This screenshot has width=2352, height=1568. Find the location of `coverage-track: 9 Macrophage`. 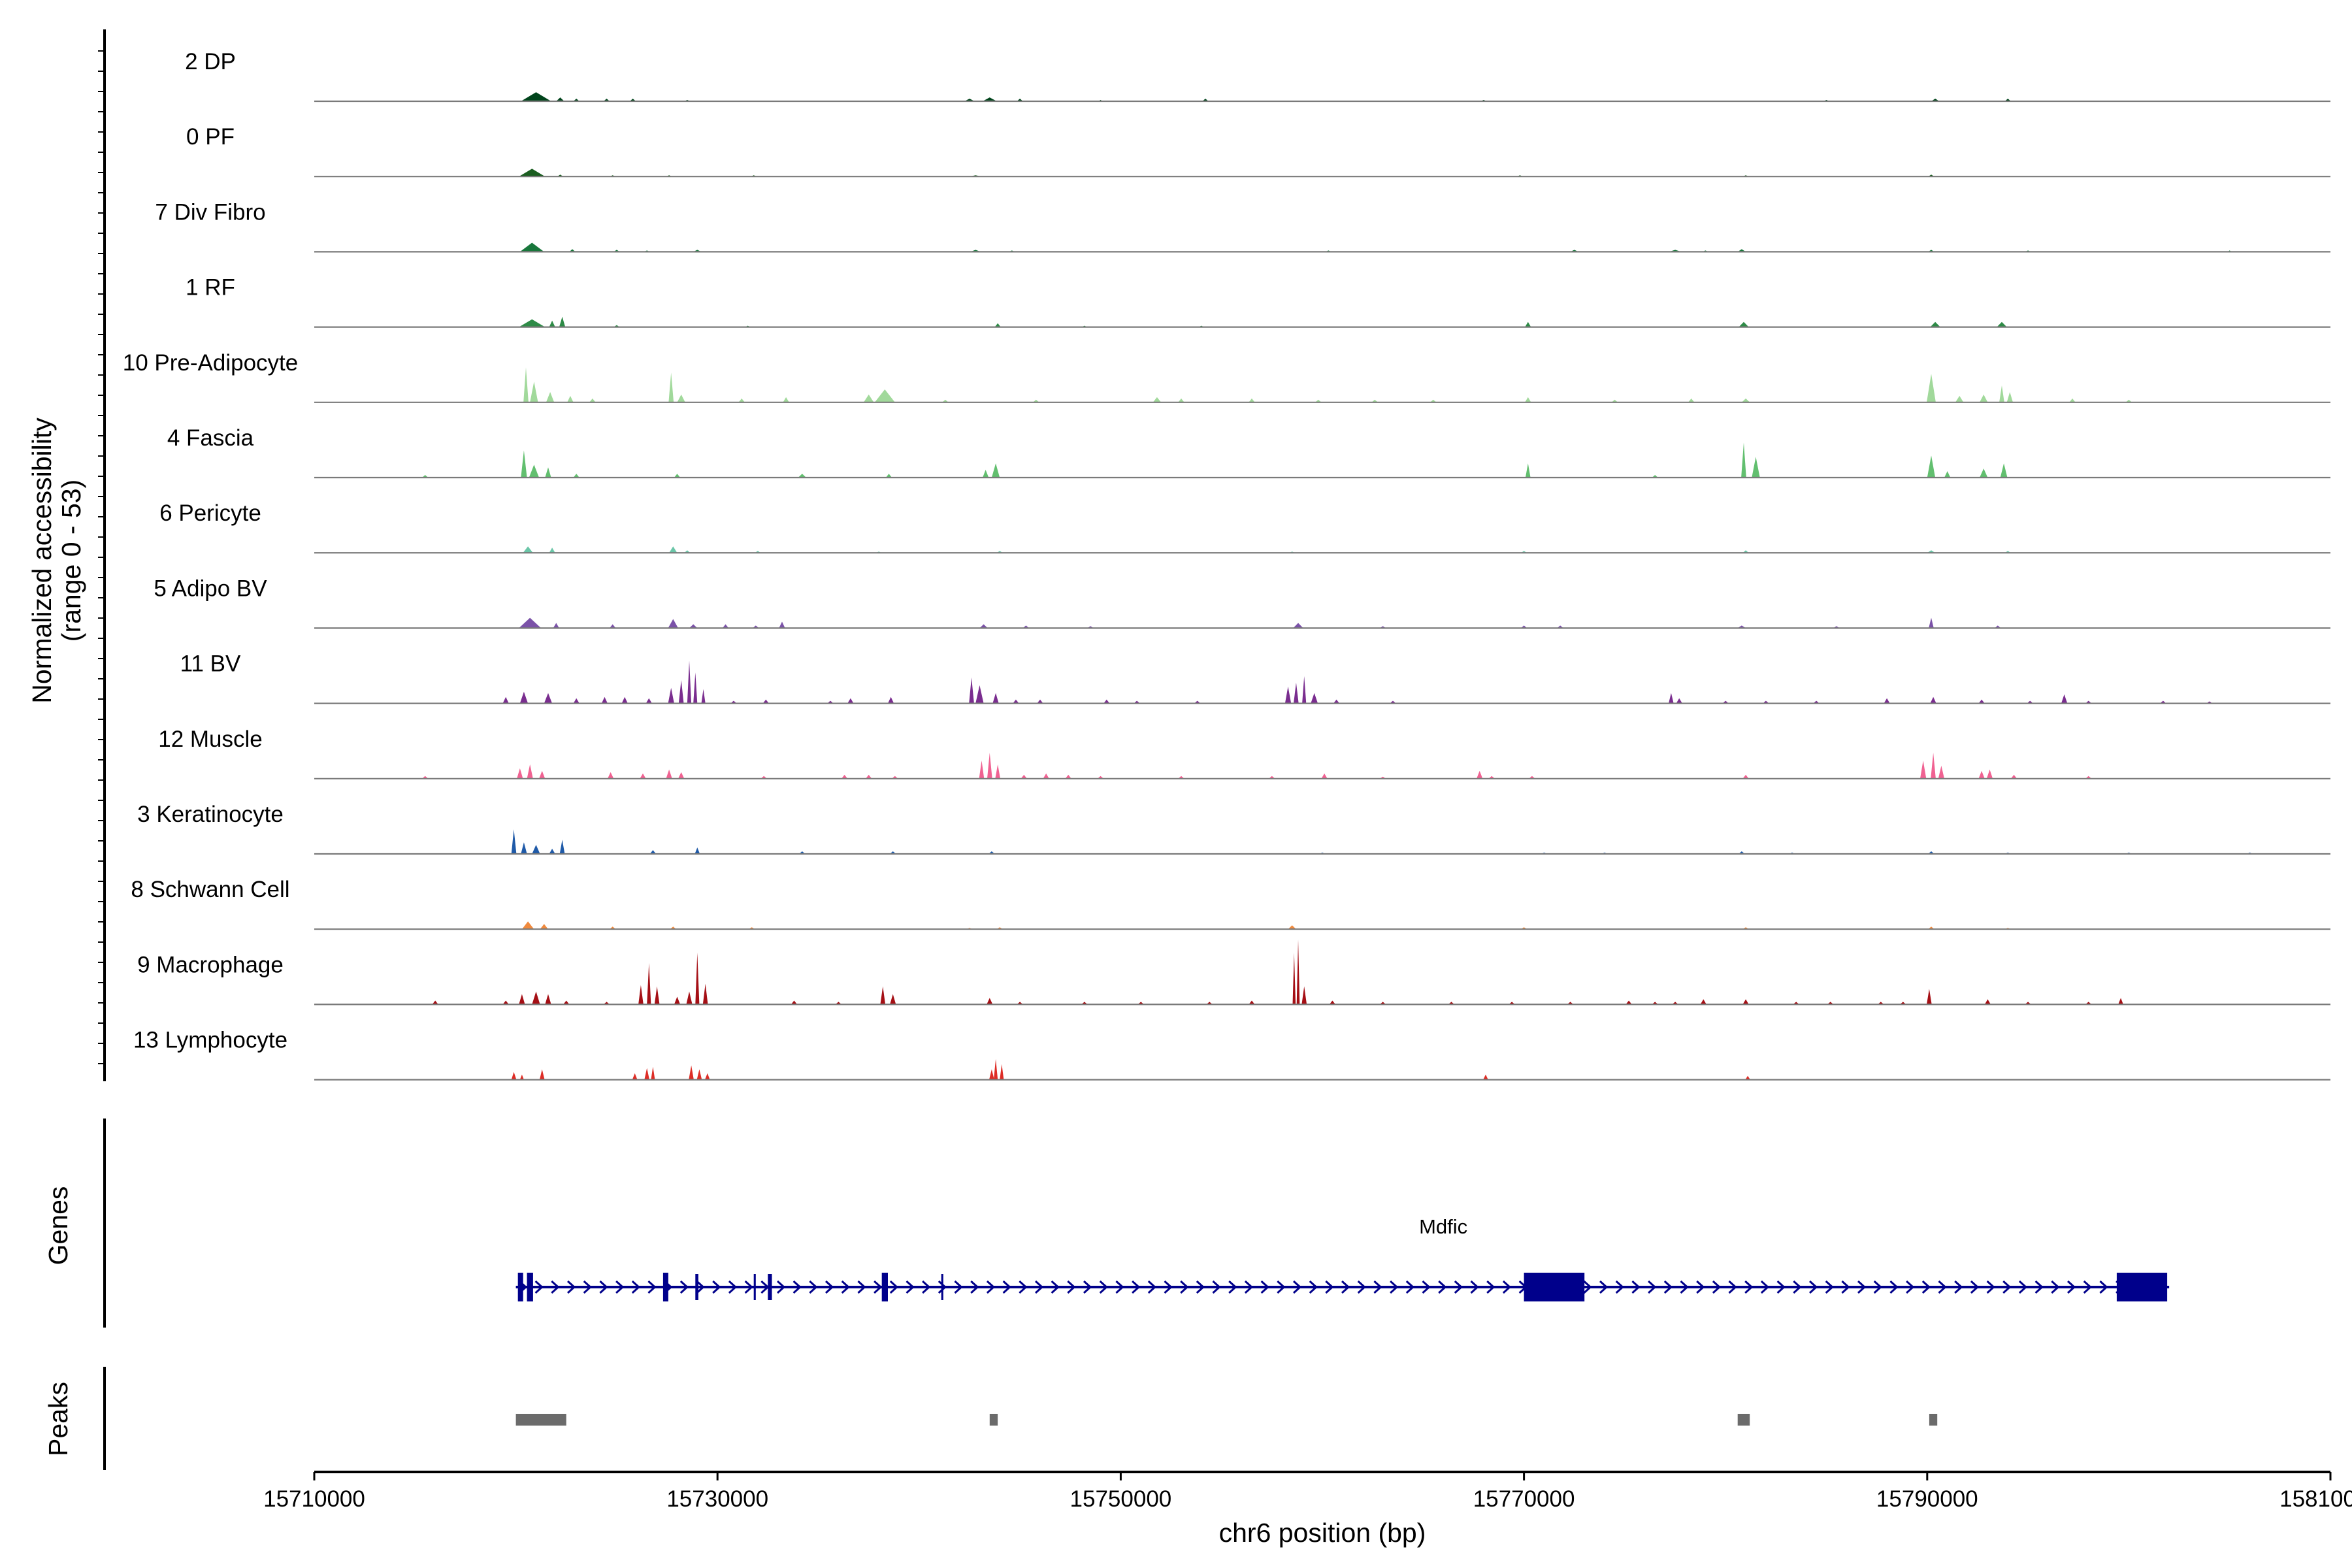

coverage-track: 9 Macrophage is located at coordinates (1233, 972).